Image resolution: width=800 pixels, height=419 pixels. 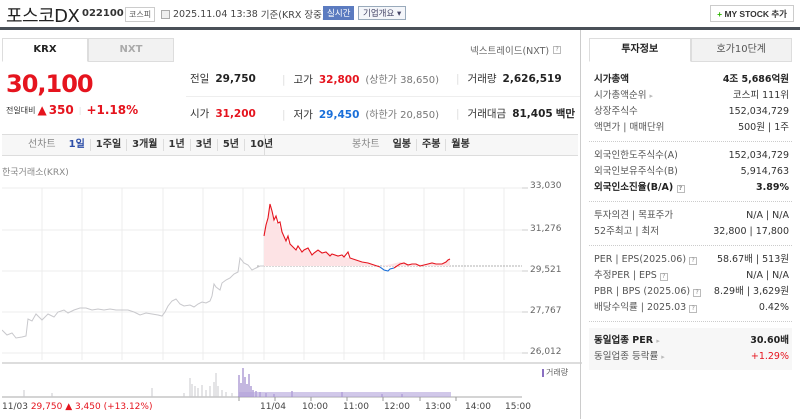 I want to click on x-tick-1104: 11/04, so click(x=273, y=407).